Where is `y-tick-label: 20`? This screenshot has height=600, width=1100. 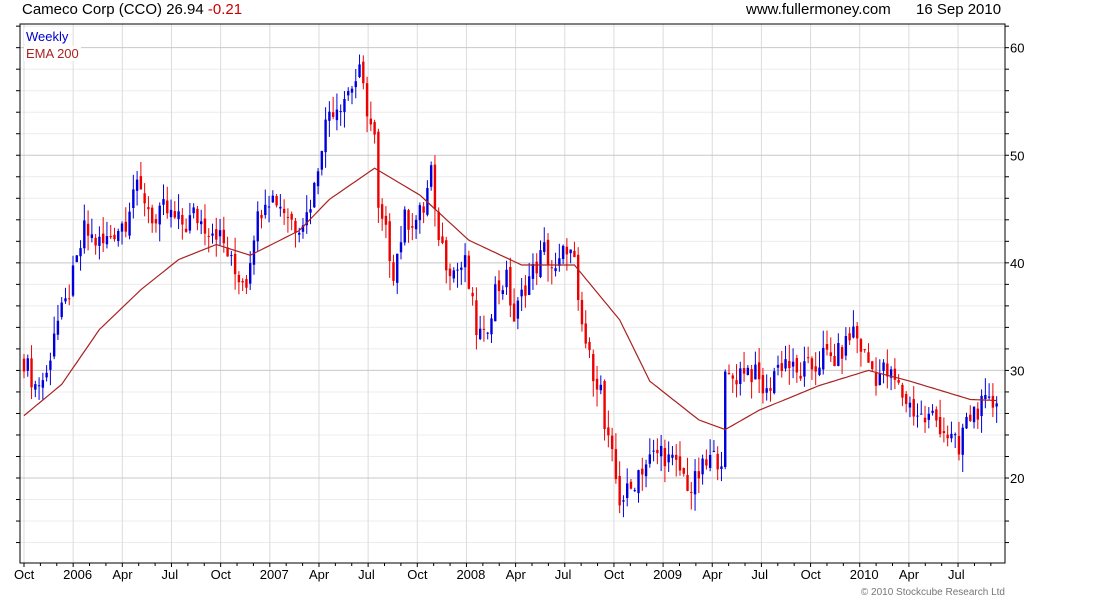 y-tick-label: 20 is located at coordinates (1017, 478).